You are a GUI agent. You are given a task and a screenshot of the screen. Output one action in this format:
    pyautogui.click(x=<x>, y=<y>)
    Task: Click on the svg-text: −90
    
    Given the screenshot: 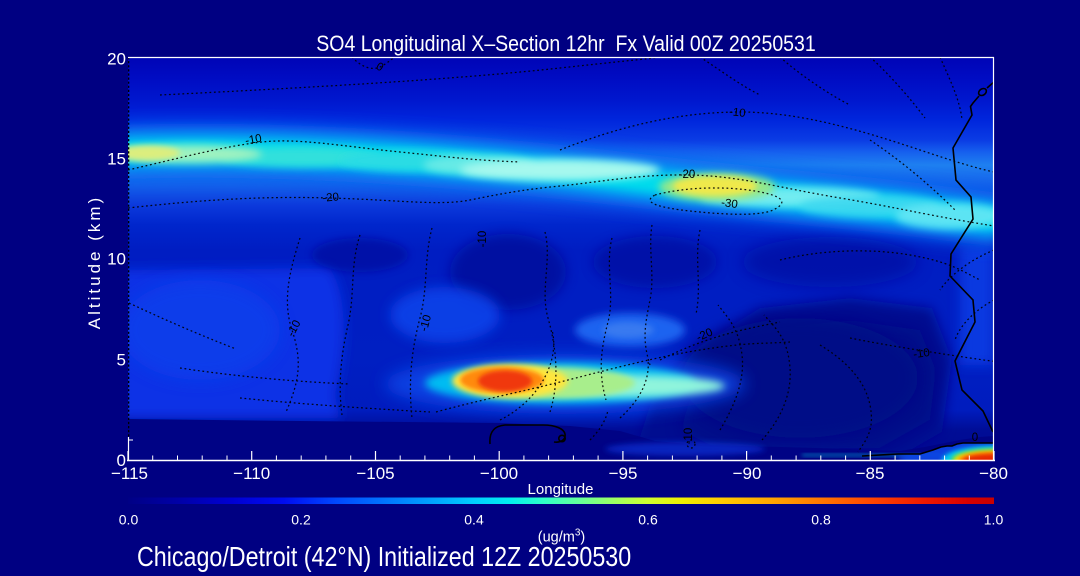 What is the action you would take?
    pyautogui.click(x=747, y=473)
    